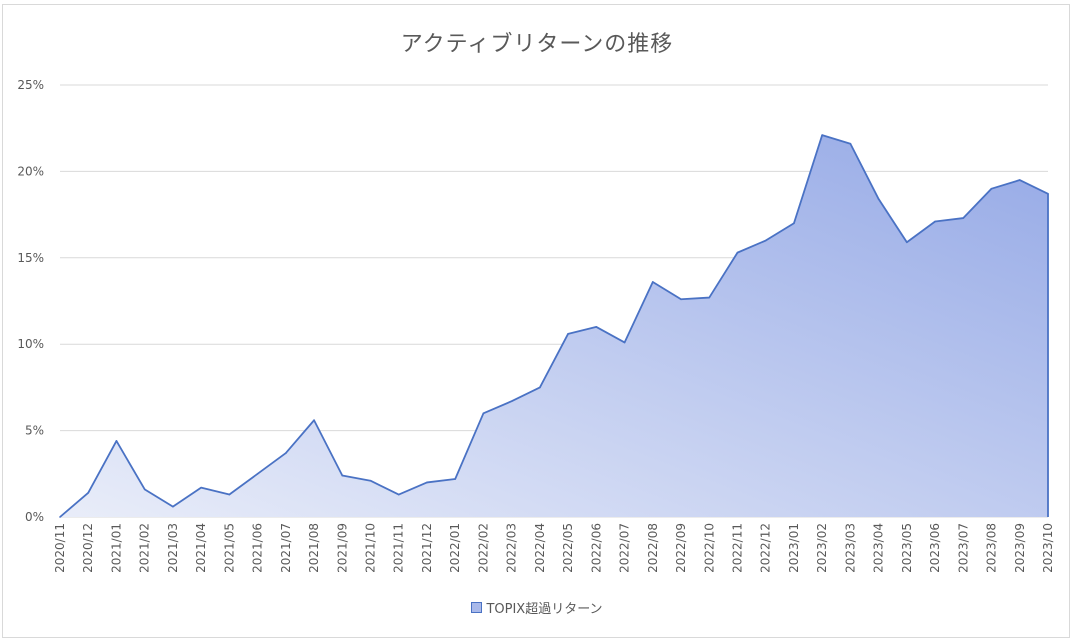 This screenshot has height=644, width=1074. What do you see at coordinates (314, 548) in the screenshot?
I see `x-tick-label: 2021/08` at bounding box center [314, 548].